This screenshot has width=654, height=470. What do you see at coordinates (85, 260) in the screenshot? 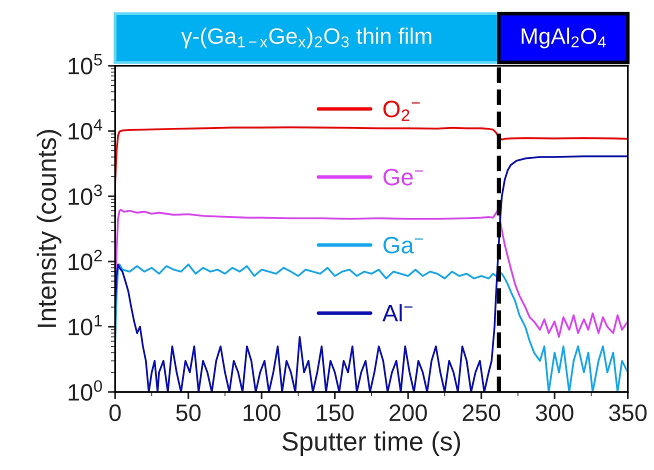
I see `y-tick-label: 10$^{2}$` at bounding box center [85, 260].